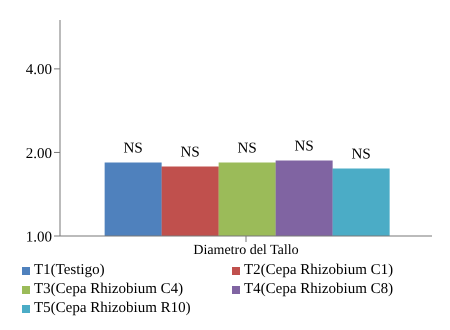 This screenshot has width=450, height=330. What do you see at coordinates (319, 270) in the screenshot?
I see `legend-label: T2(Cepa Rhizobium C1)` at bounding box center [319, 270].